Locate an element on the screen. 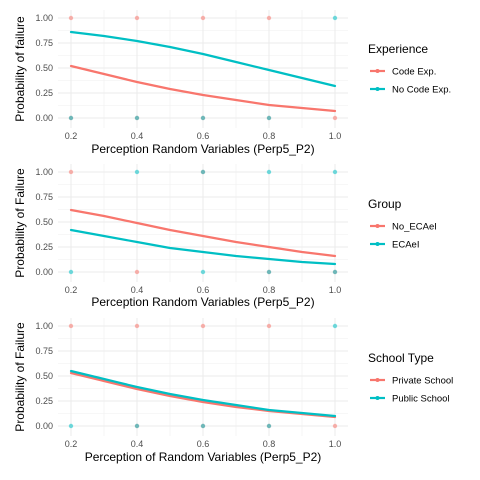  legend: School Type Private School Public School is located at coordinates (410, 378).